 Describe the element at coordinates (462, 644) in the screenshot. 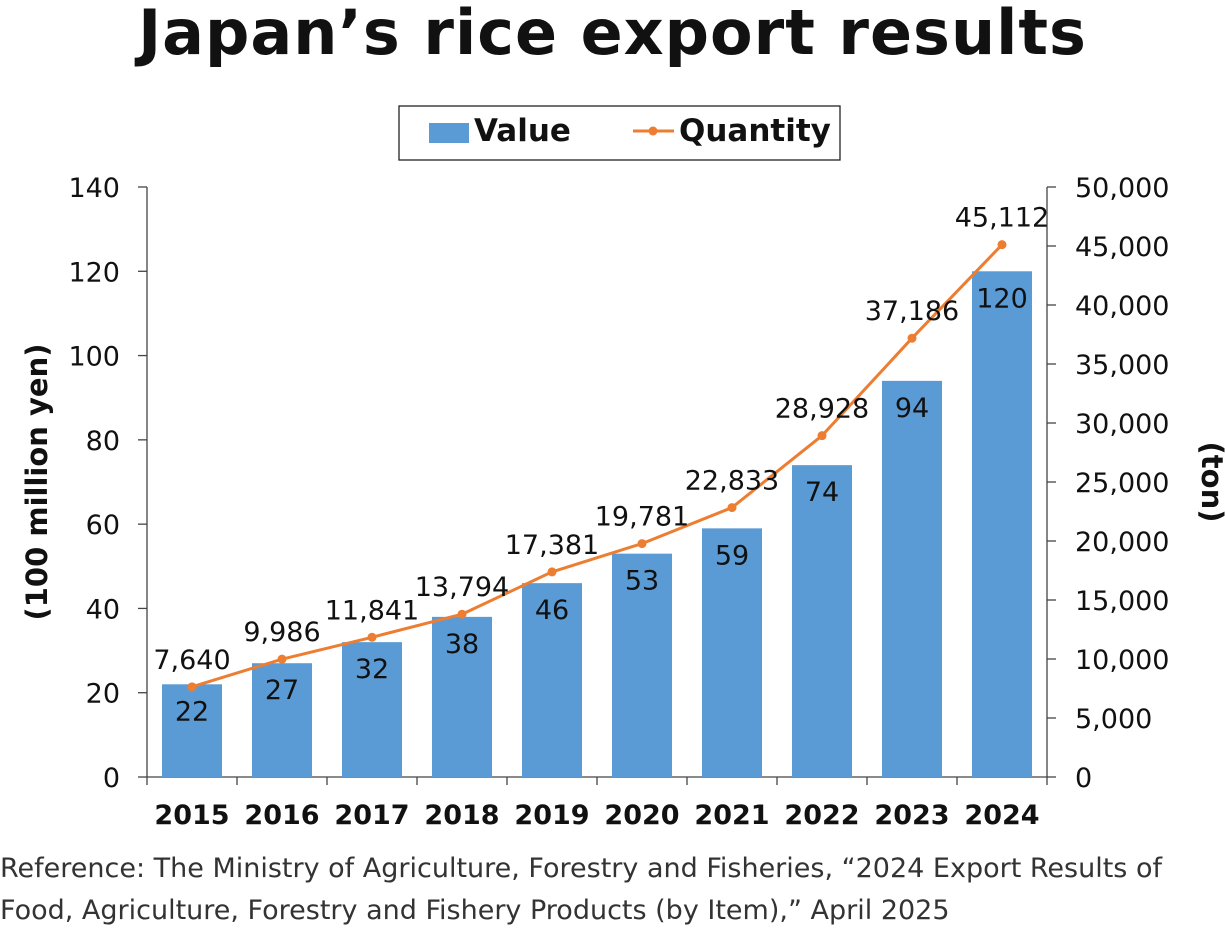

I see `bar-data-label: 38` at that location.